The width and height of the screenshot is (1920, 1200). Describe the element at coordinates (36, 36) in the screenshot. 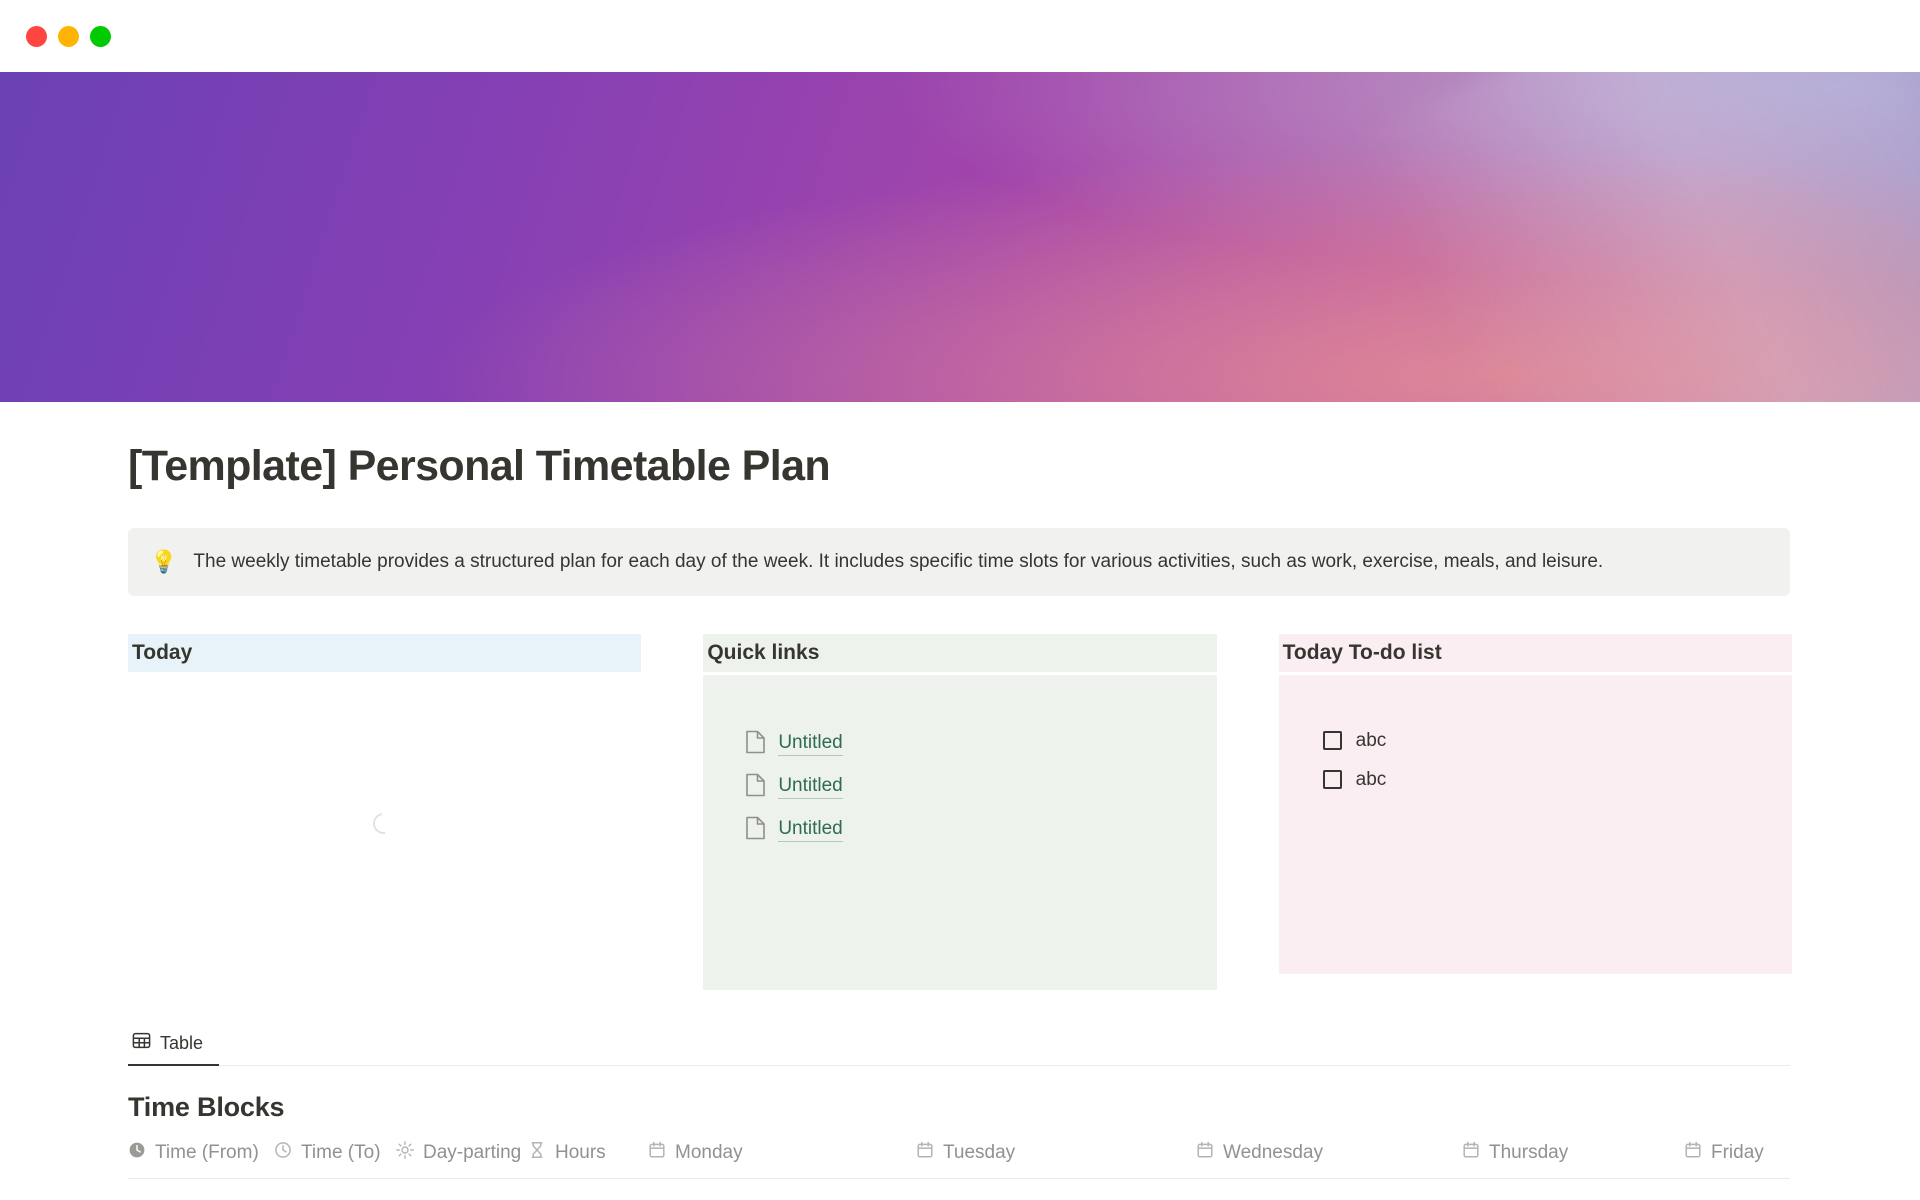

I see `close-window-button` at that location.